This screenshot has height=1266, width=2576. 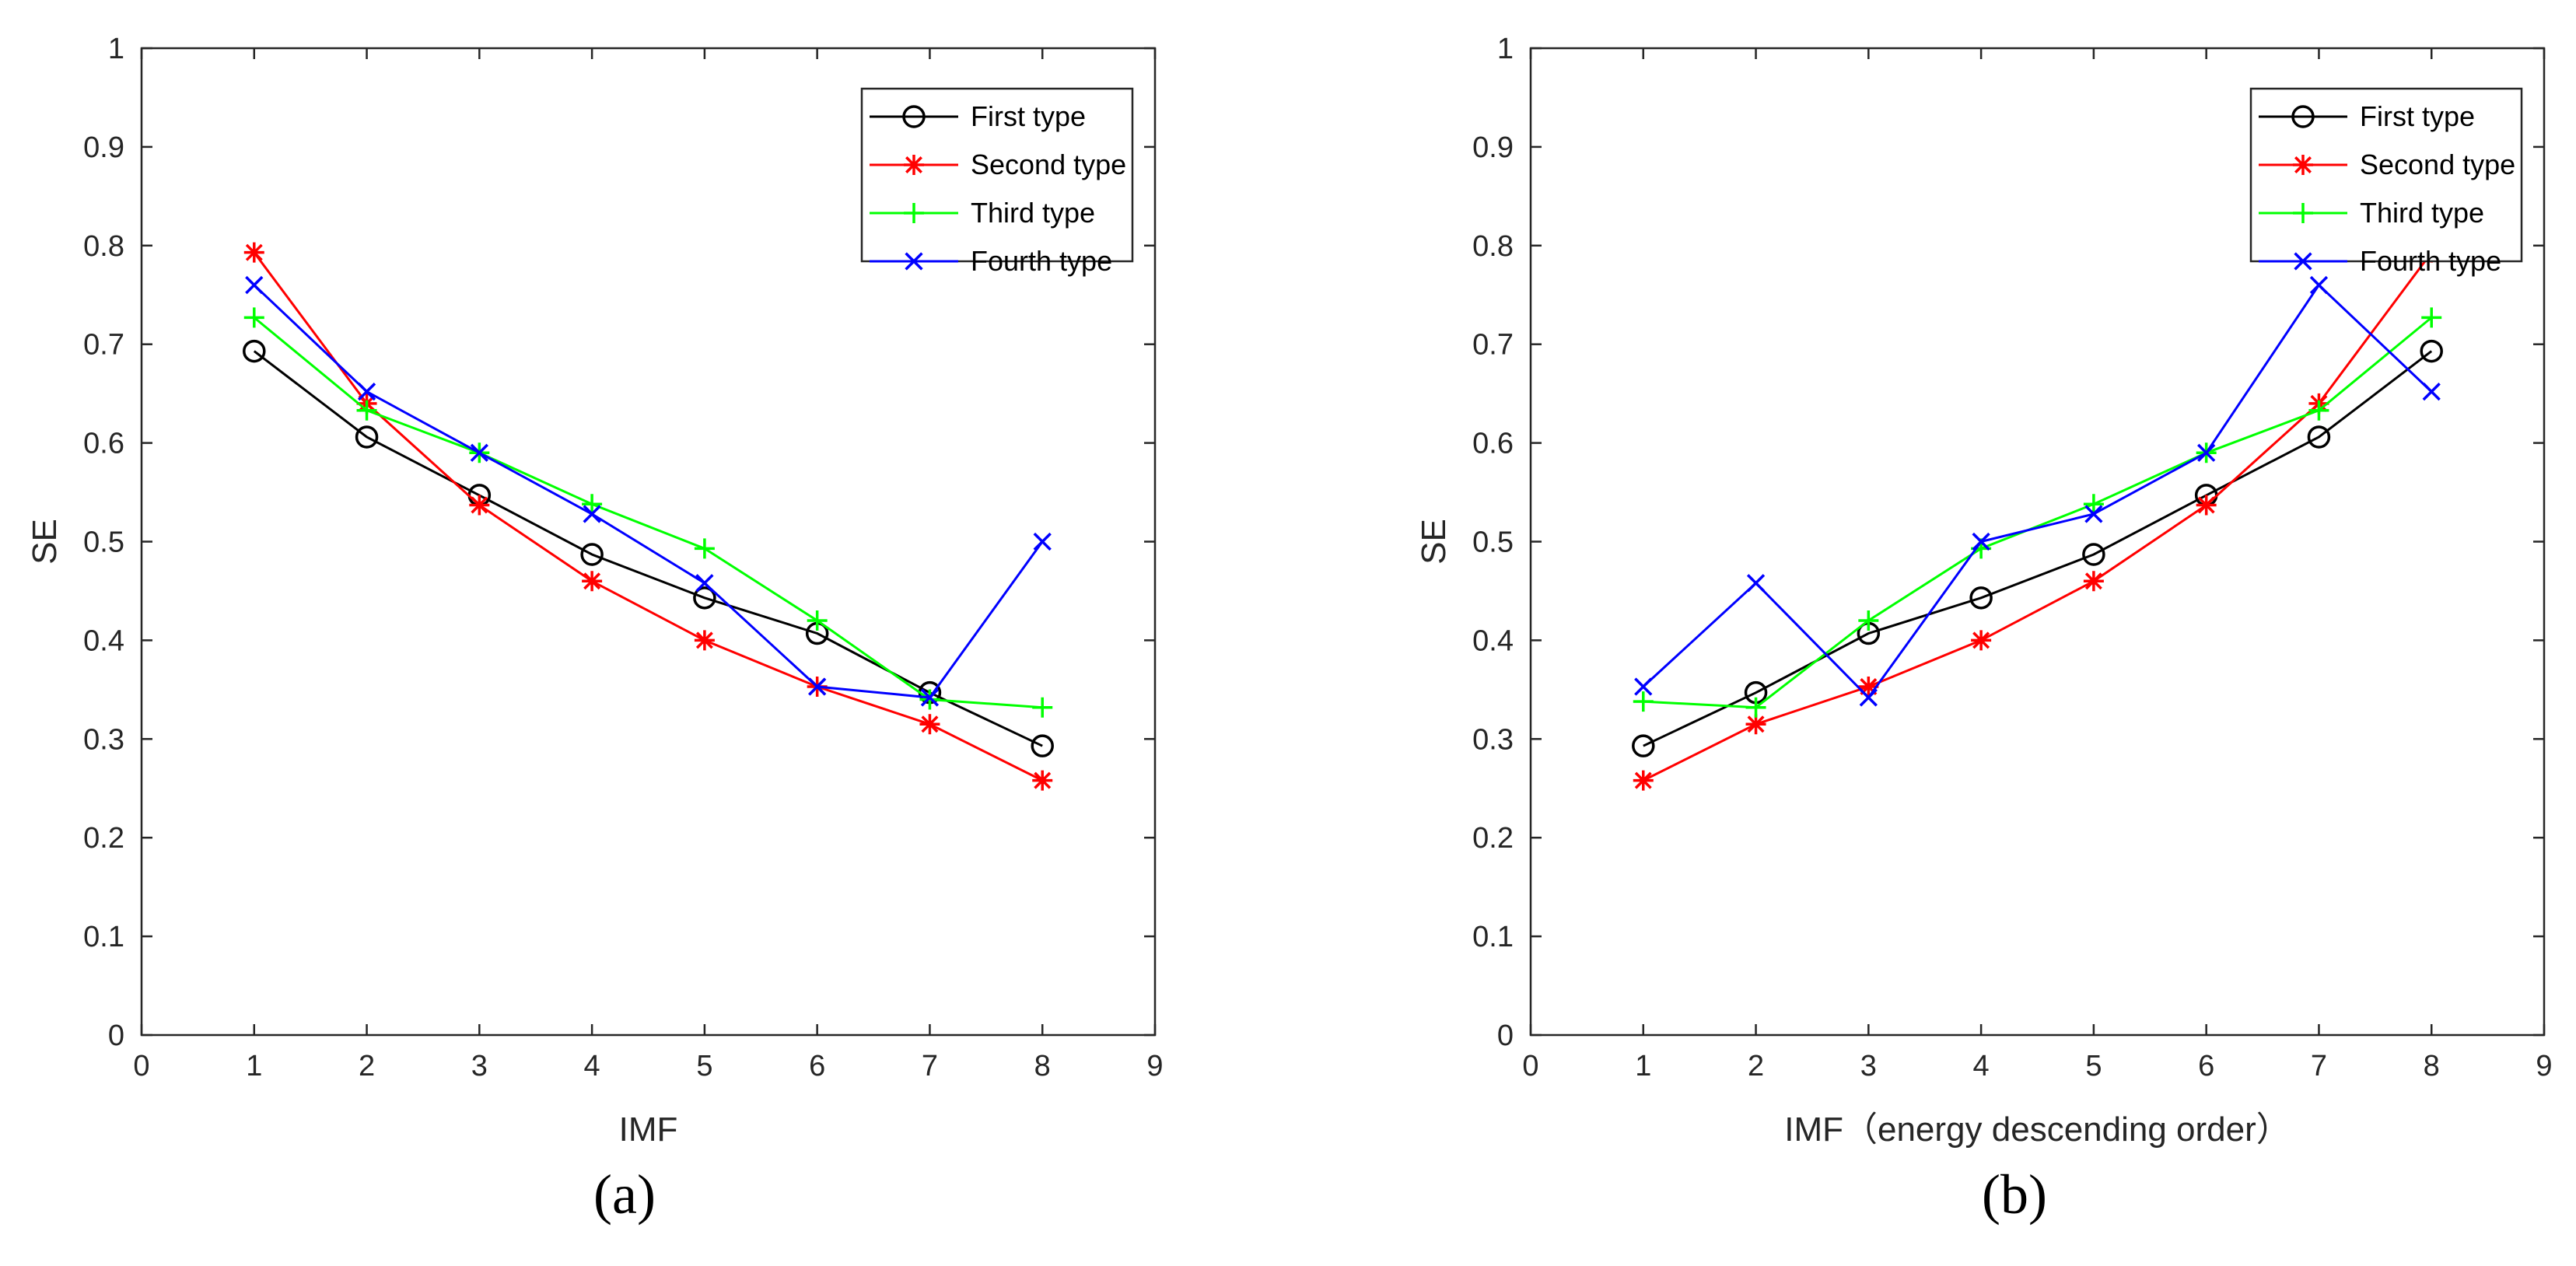 What do you see at coordinates (1493, 346) in the screenshot?
I see `panel-b-ytick-label: 0.7` at bounding box center [1493, 346].